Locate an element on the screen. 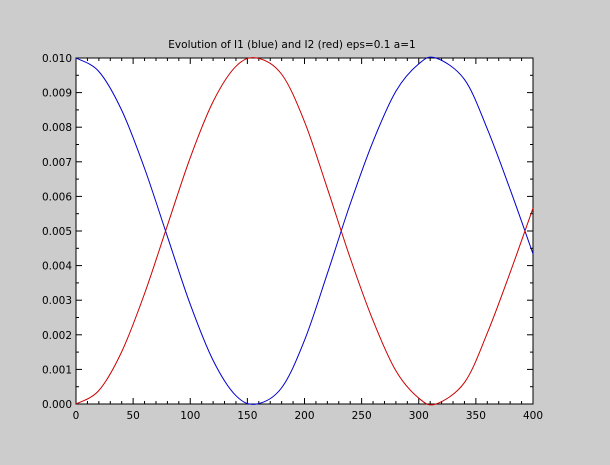 This screenshot has width=610, height=465. y-tick-label: 0.001 is located at coordinates (57, 370).